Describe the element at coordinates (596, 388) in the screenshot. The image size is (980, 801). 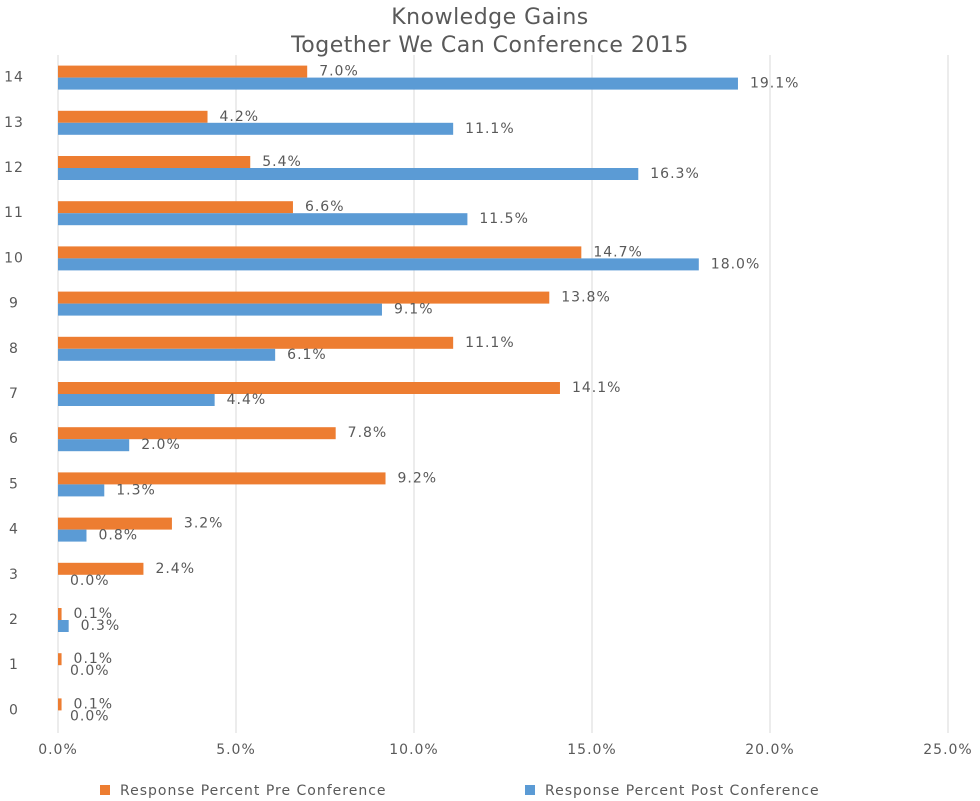
I see `data-label: 14.1%` at that location.